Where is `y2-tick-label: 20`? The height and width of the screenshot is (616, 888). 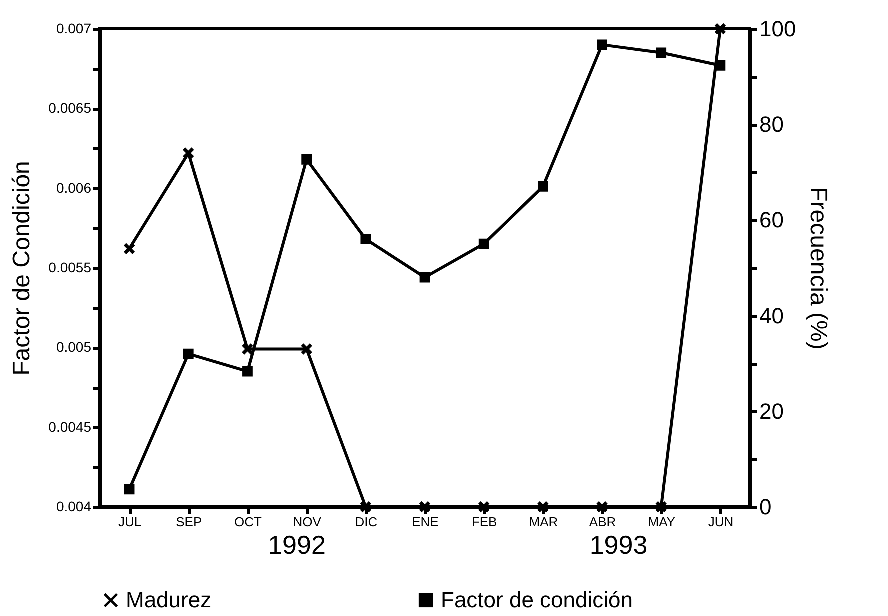
y2-tick-label: 20 is located at coordinates (772, 411).